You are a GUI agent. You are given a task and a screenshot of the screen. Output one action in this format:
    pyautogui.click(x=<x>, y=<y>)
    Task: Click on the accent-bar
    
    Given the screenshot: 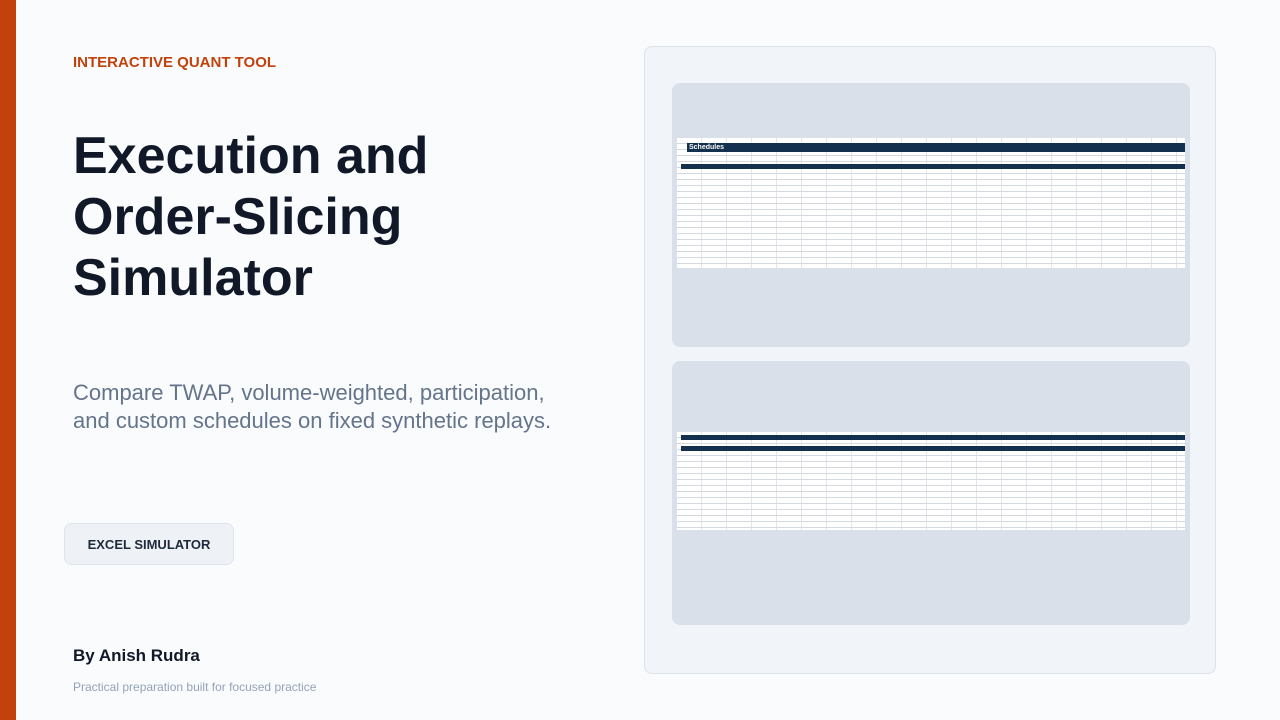 What is the action you would take?
    pyautogui.click(x=8, y=360)
    